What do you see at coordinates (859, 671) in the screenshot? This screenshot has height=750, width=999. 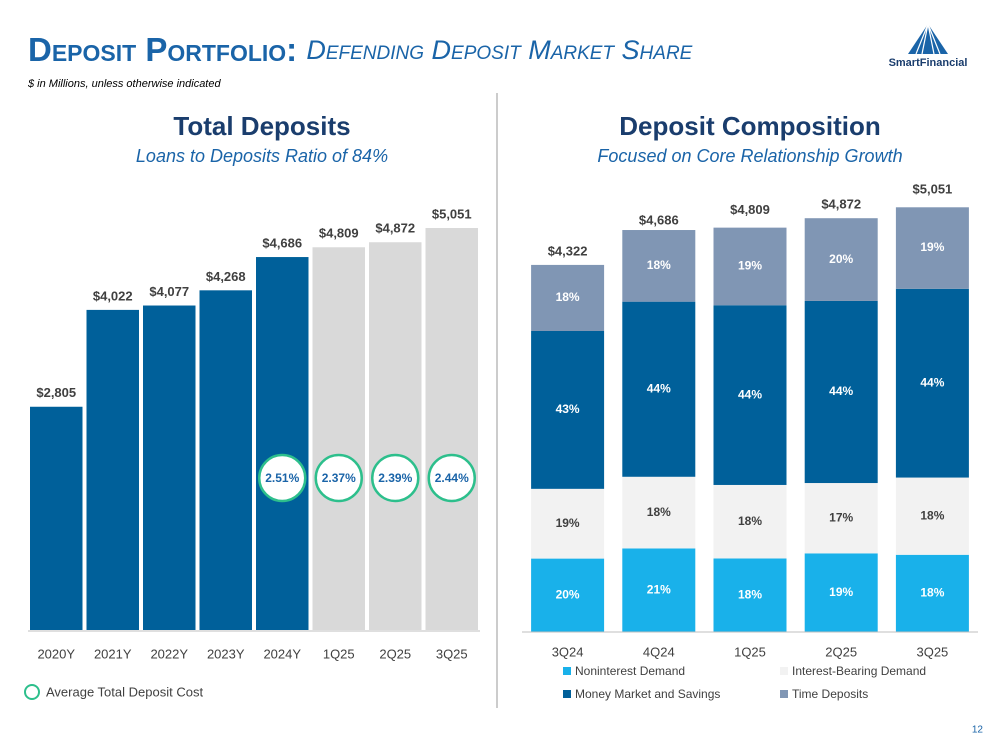 I see `legend-label: Interest-Bearing Demand` at bounding box center [859, 671].